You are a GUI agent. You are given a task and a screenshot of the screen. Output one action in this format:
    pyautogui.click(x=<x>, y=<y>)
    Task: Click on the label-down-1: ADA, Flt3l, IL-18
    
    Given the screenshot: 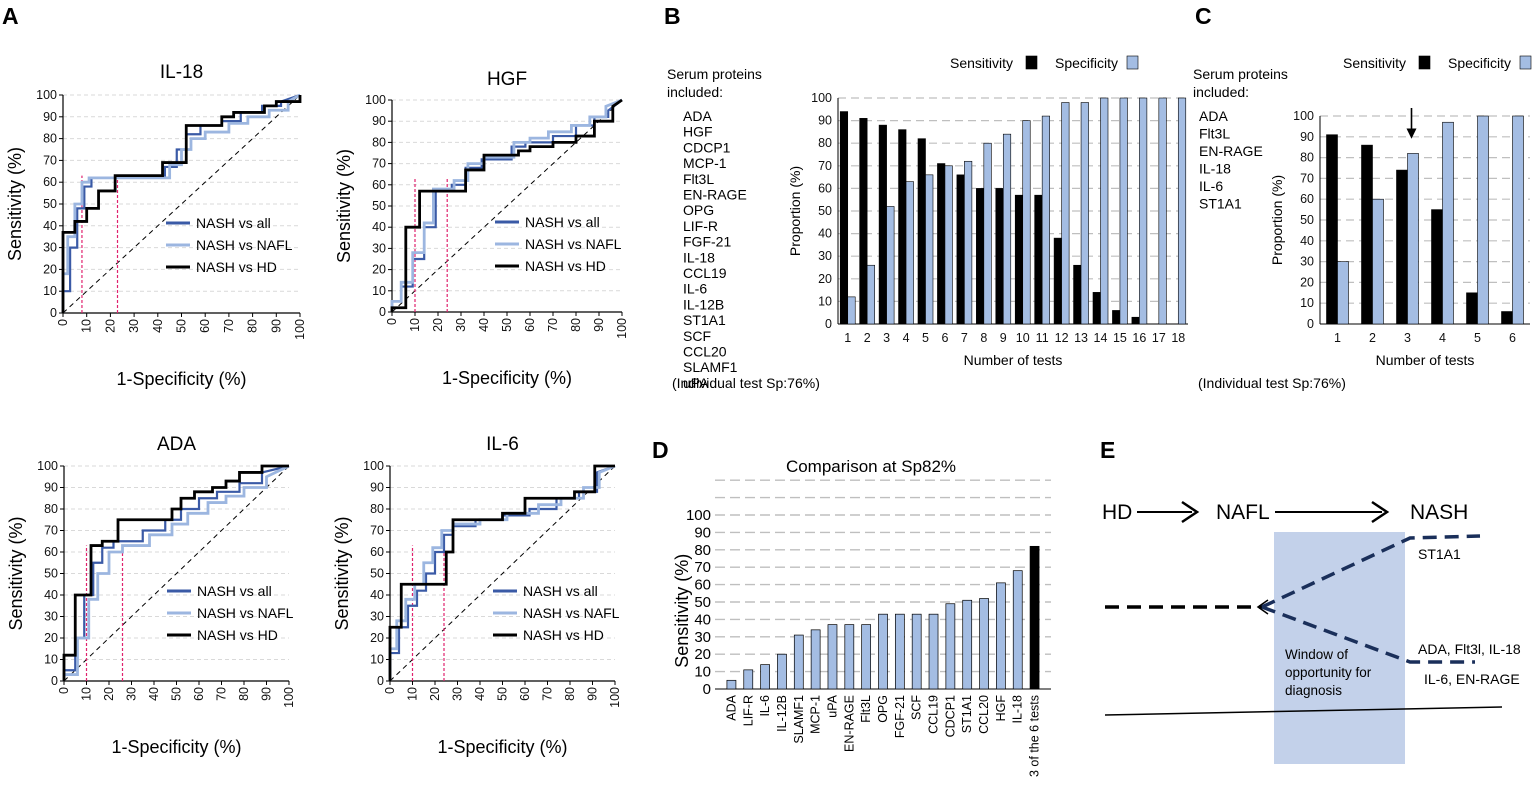 What is the action you would take?
    pyautogui.click(x=1469, y=649)
    